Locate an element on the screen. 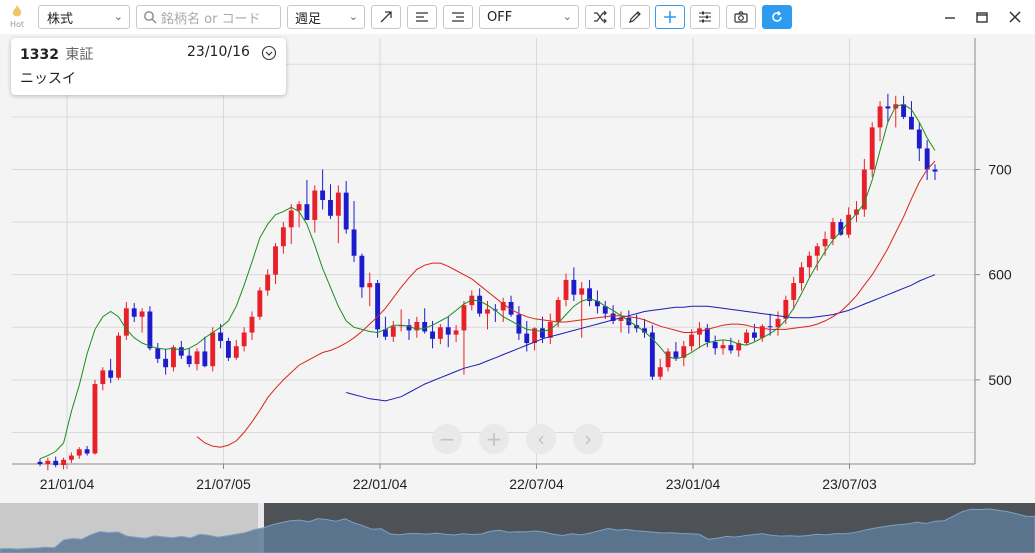 Image resolution: width=1035 pixels, height=553 pixels. scroll-left-icon: ‹ is located at coordinates (541, 439).